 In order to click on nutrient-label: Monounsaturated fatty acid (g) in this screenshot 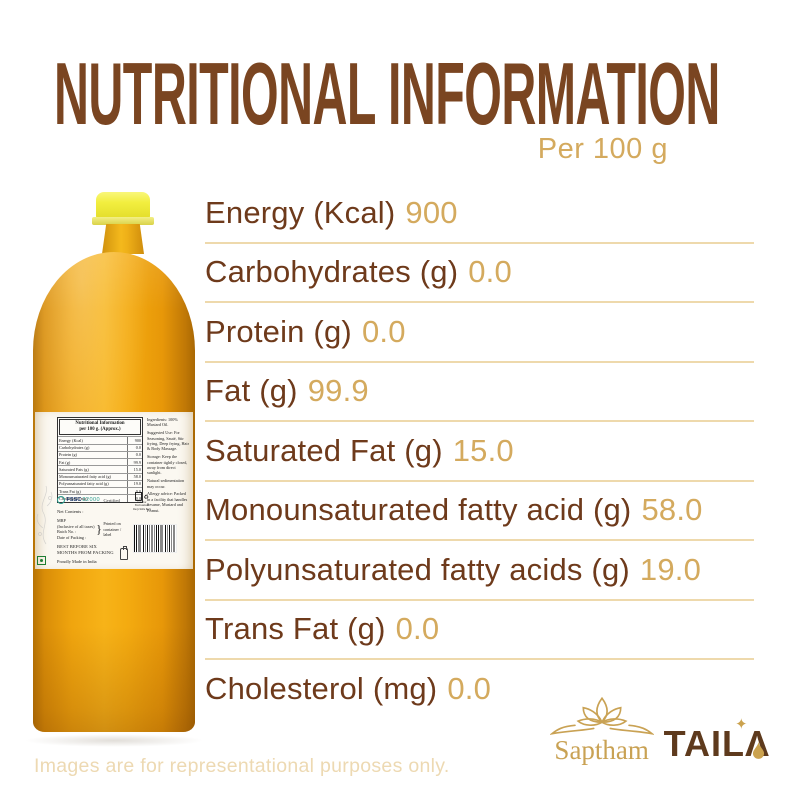, I will do `click(418, 510)`.